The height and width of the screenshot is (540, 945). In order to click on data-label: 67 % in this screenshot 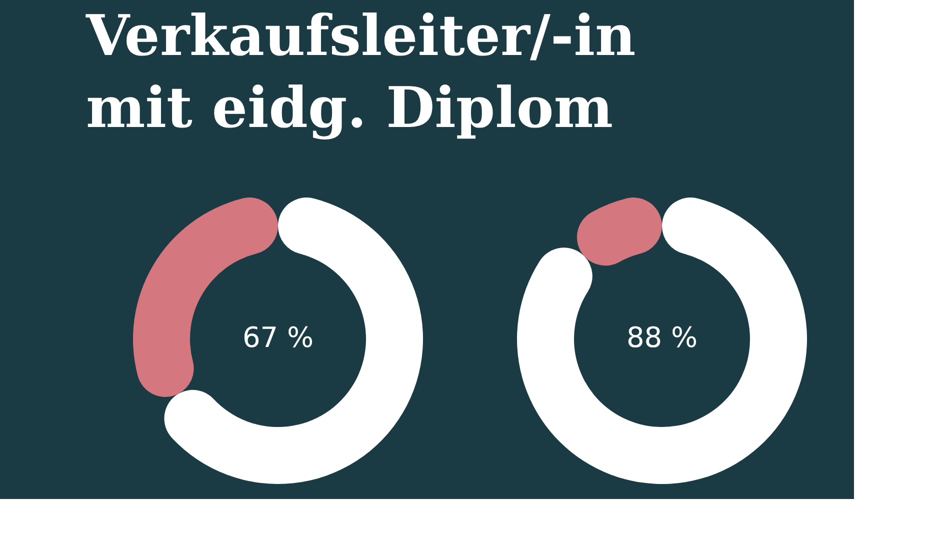, I will do `click(278, 337)`.